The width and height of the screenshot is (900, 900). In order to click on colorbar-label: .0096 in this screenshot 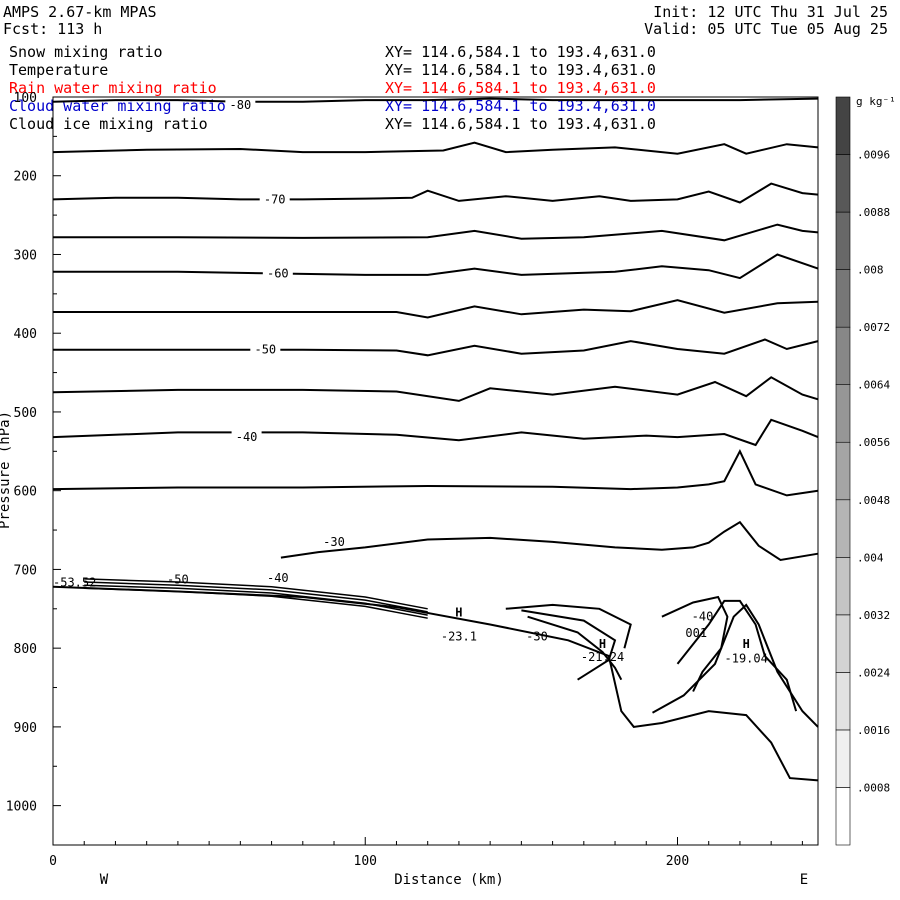, I will do `click(873, 155)`.